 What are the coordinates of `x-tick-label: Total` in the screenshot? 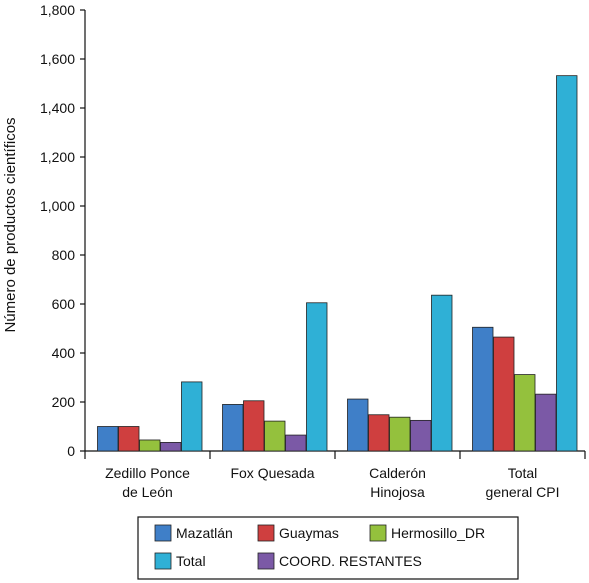 It's located at (523, 473).